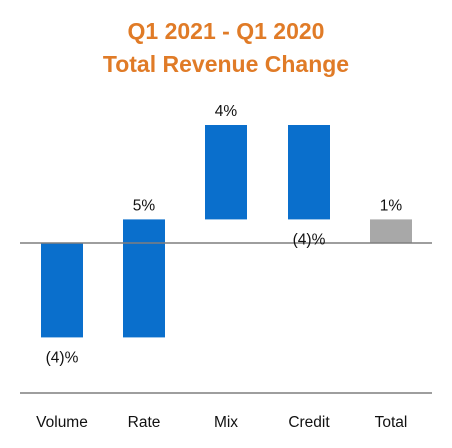  Describe the element at coordinates (144, 278) in the screenshot. I see `bar-rate` at that location.